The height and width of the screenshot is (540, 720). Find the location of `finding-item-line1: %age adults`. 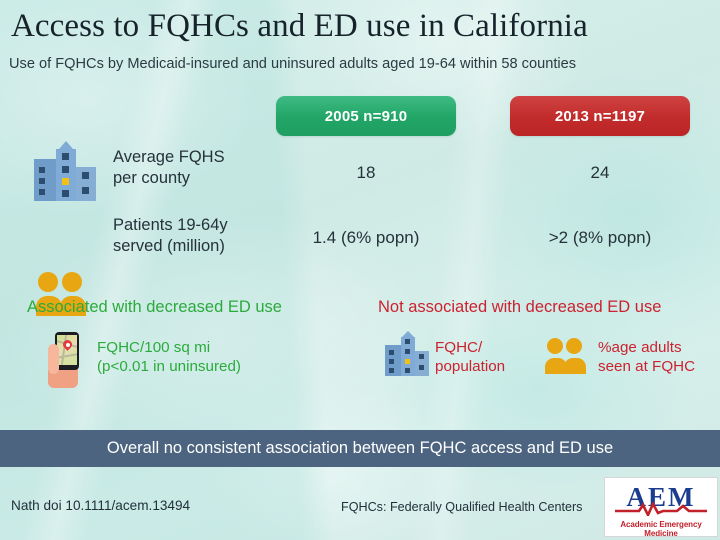

finding-item-line1: %age adults is located at coordinates (640, 347).